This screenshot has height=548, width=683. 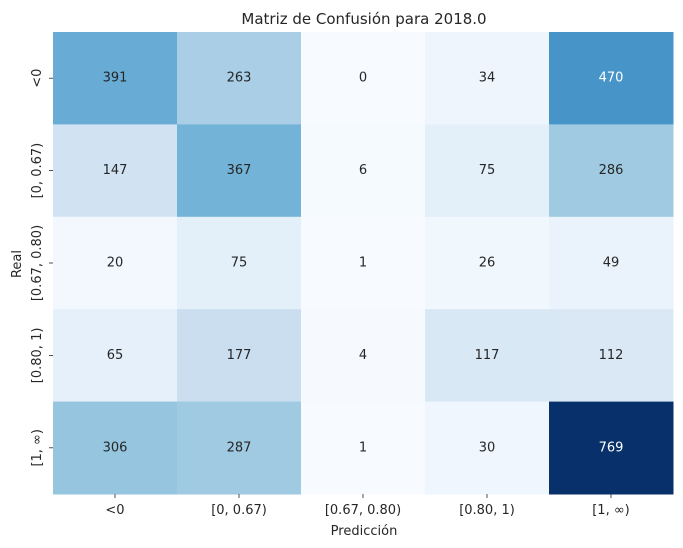 I want to click on cell-value-label: 4, so click(x=363, y=355).